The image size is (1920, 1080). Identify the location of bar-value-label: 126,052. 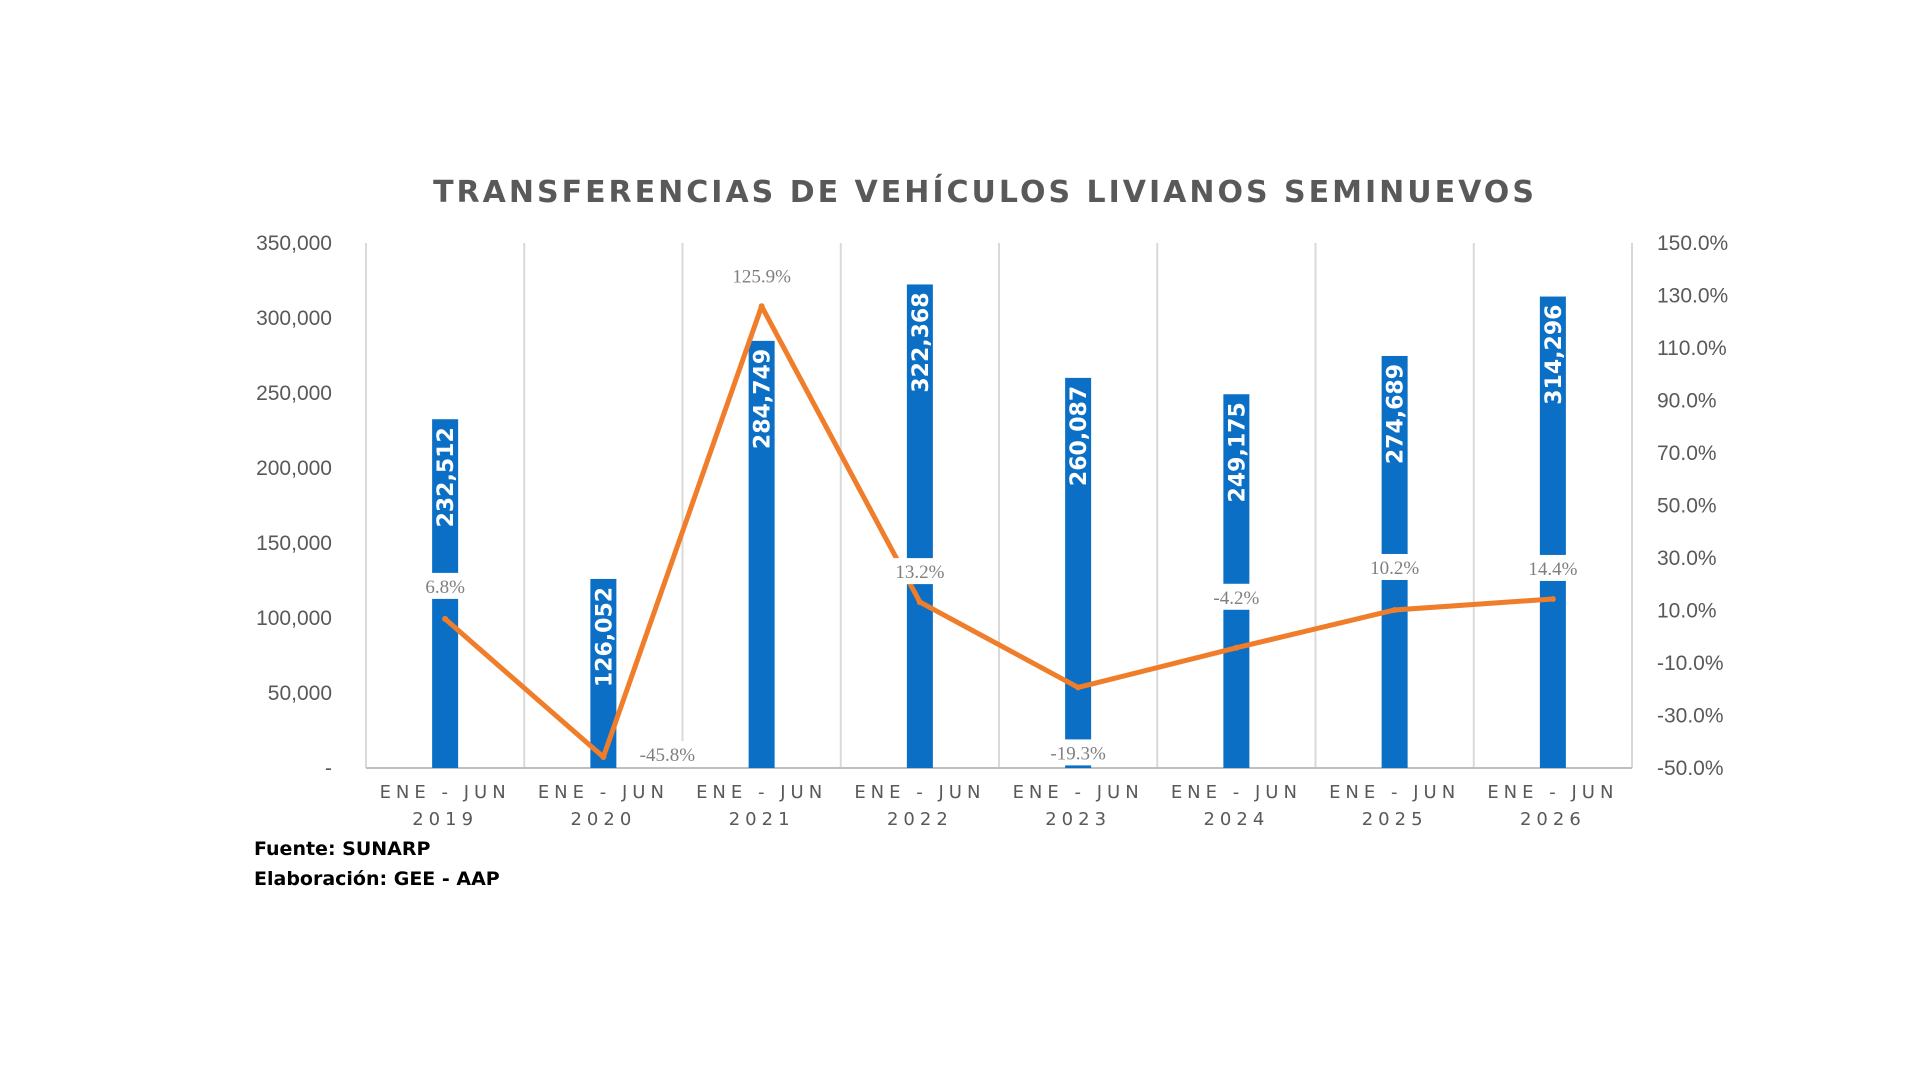
(604, 637).